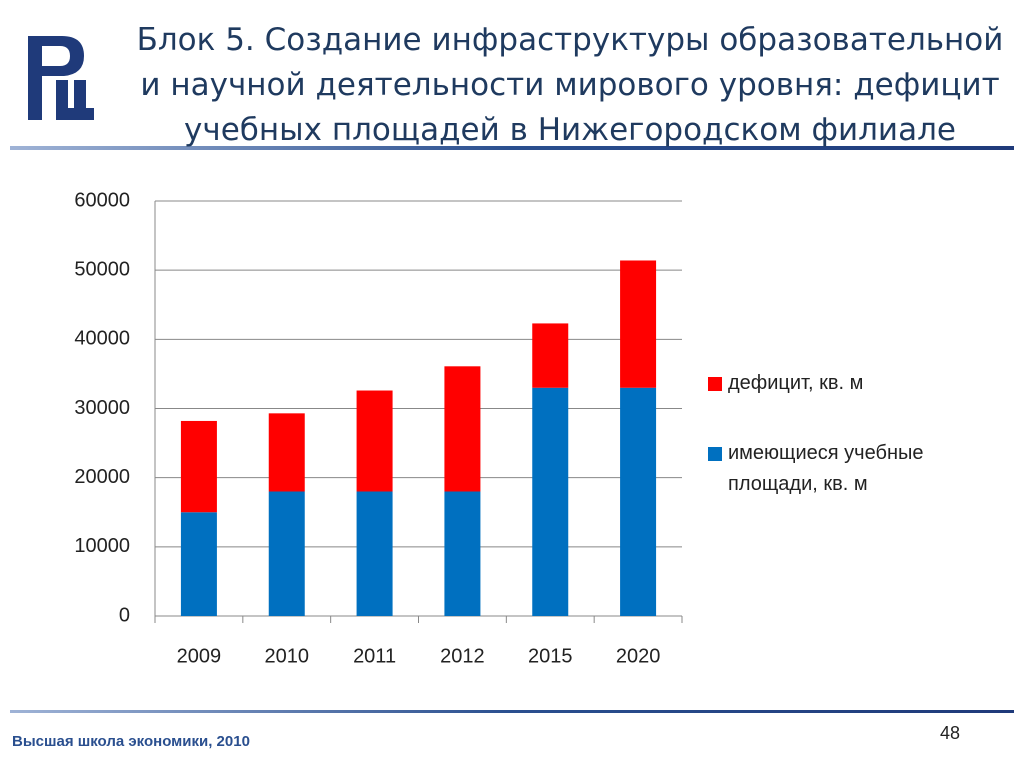  What do you see at coordinates (131, 741) in the screenshot?
I see `footer-text: Высшая школа экономики, 2010` at bounding box center [131, 741].